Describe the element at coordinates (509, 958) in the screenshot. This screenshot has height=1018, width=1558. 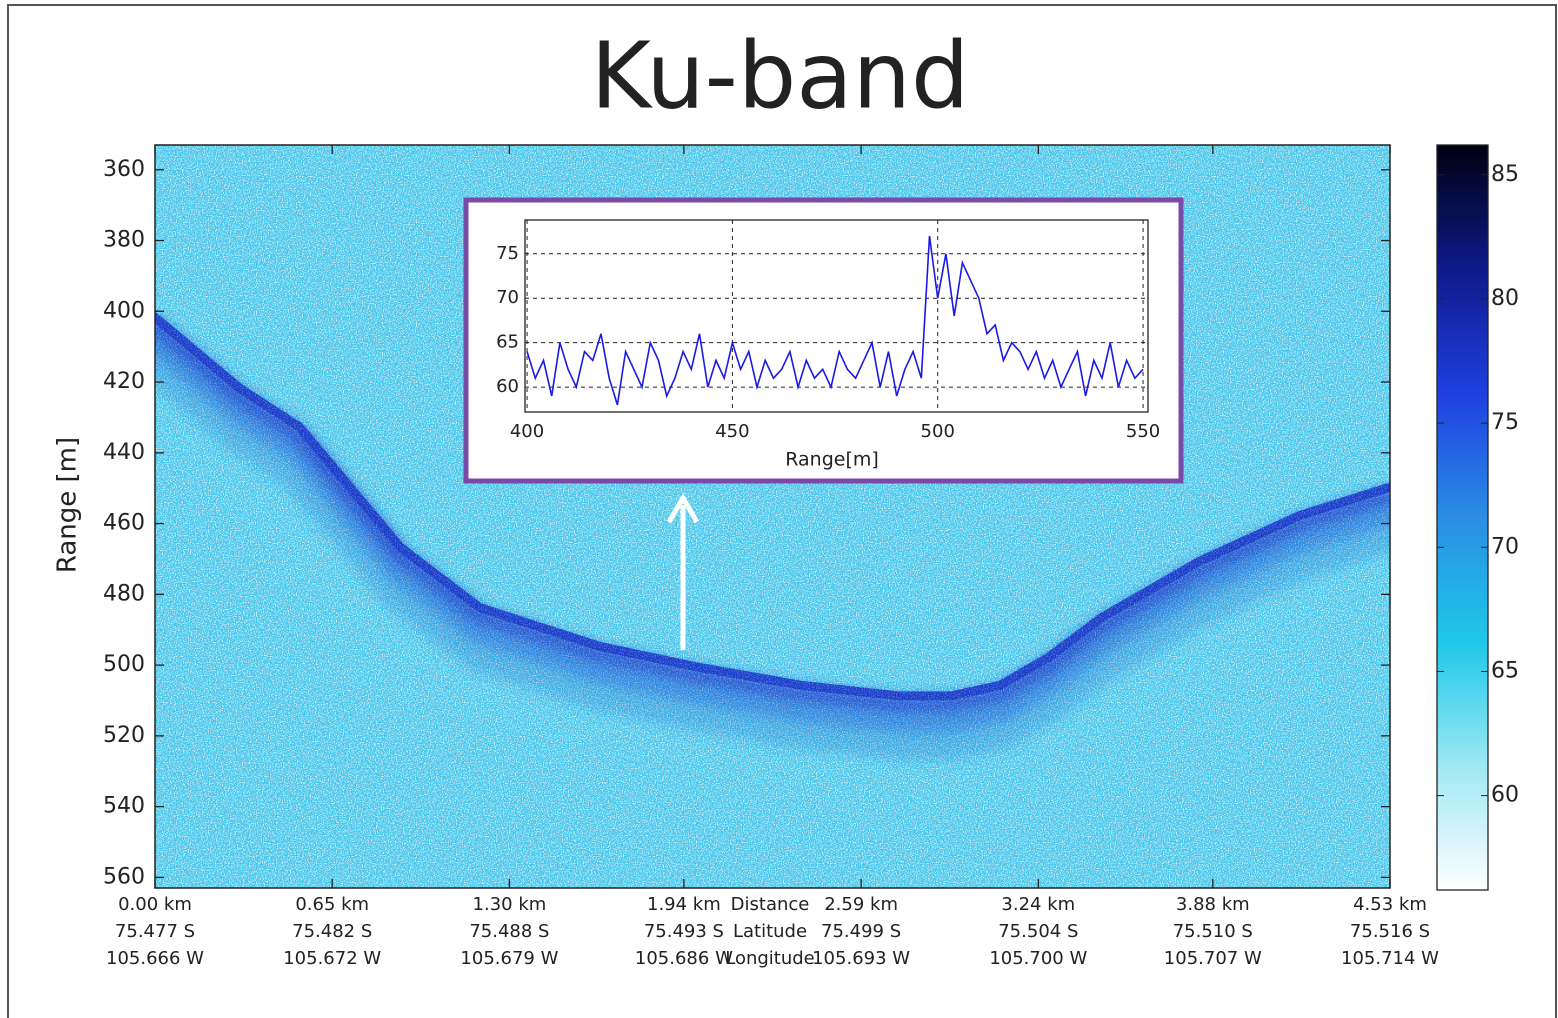
I see `longitude-label: 105.679 W` at that location.